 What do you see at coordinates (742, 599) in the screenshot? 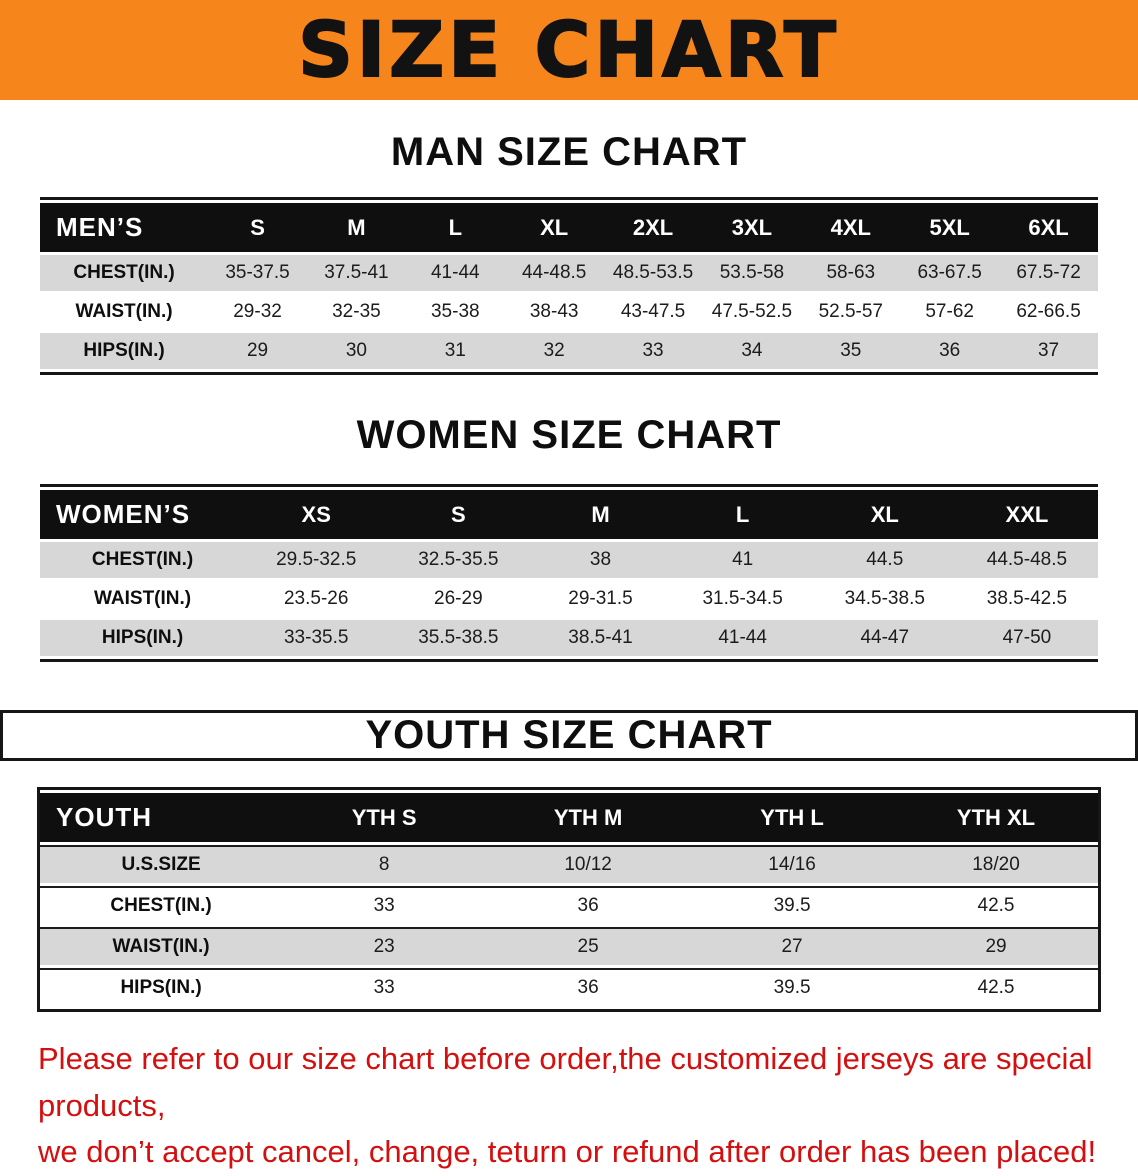
I see `table-cell: 31.5-34.5` at bounding box center [742, 599].